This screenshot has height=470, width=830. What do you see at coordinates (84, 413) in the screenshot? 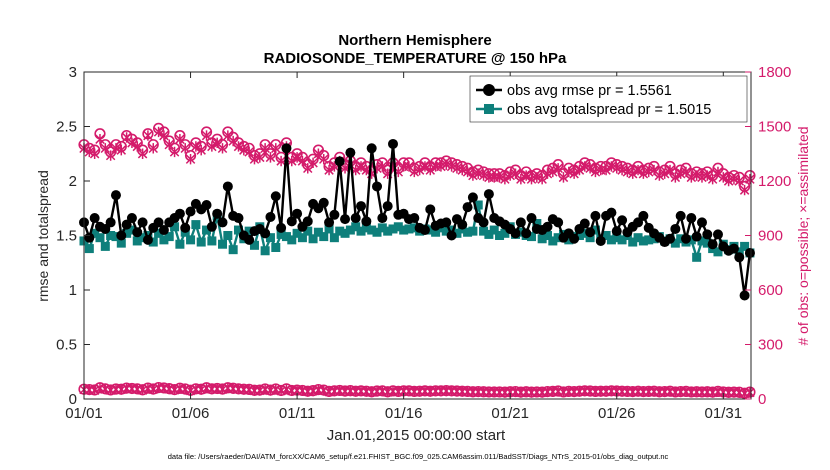
I see `x-tick-label: 01/01` at bounding box center [84, 413].